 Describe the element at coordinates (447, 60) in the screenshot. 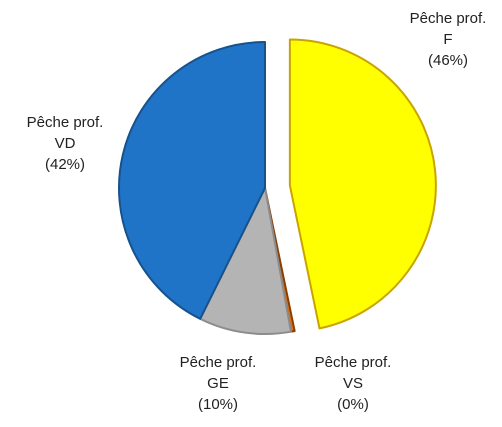

I see `slice-value: (46%)` at that location.